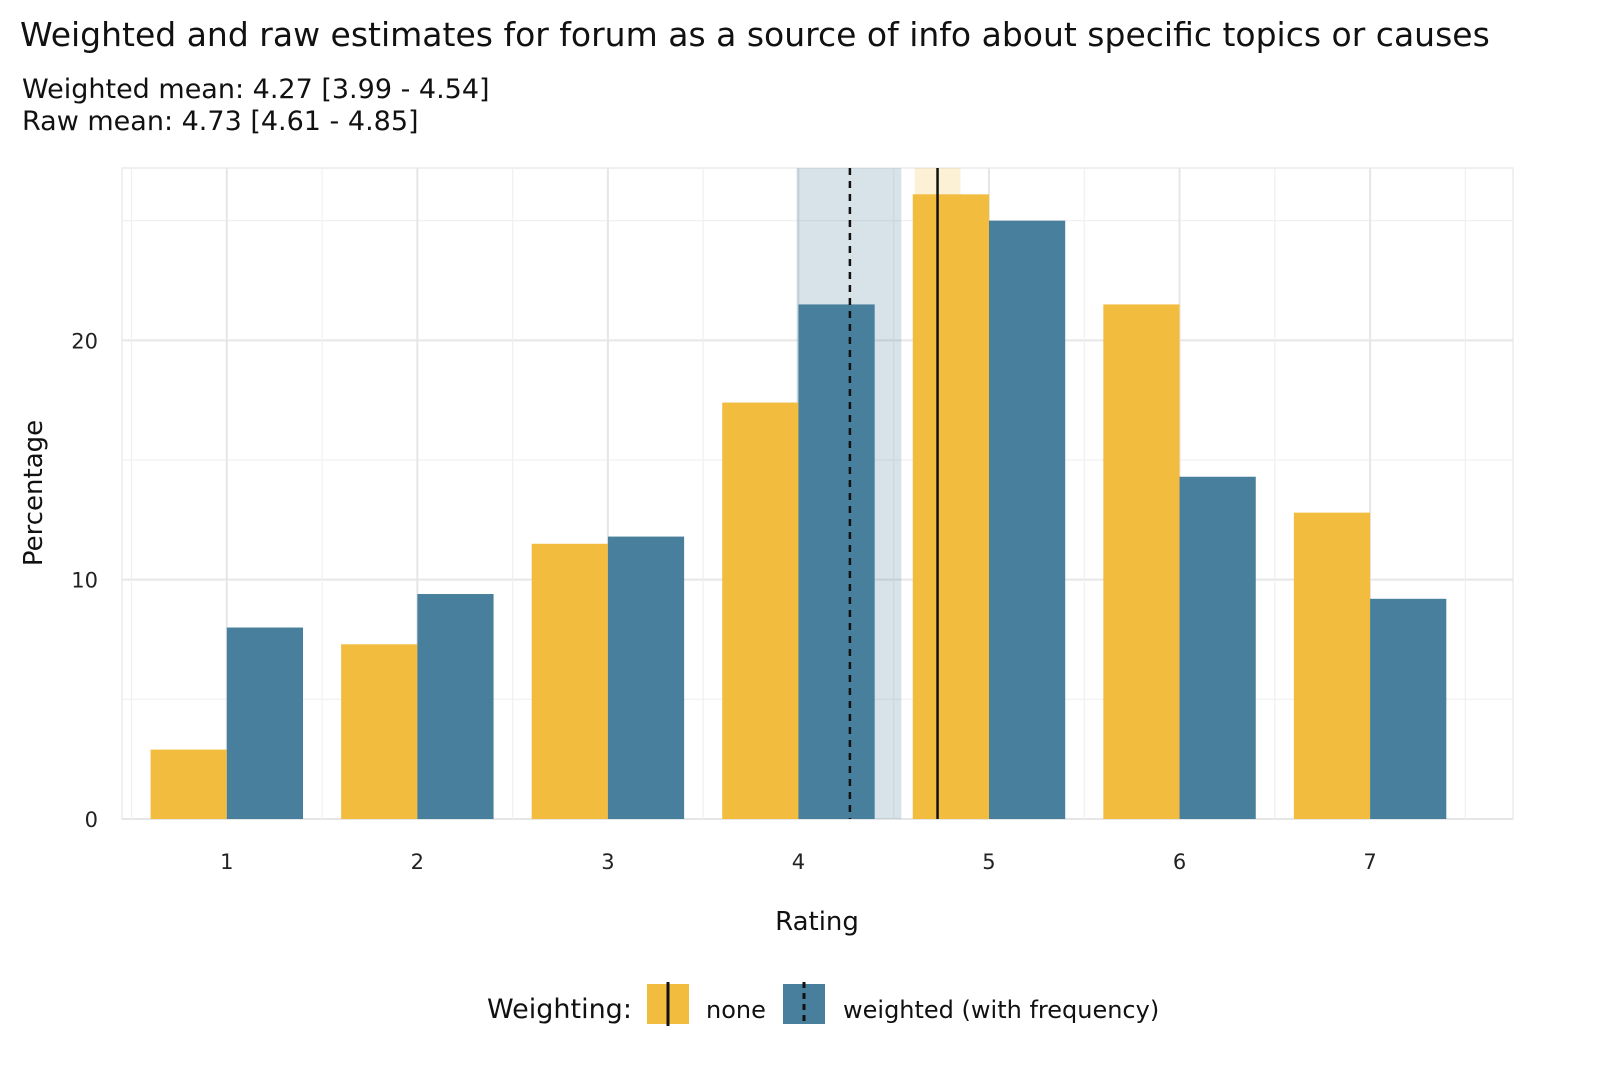 The width and height of the screenshot is (1600, 1065). Describe the element at coordinates (817, 922) in the screenshot. I see `x-axis-title: Rating` at that location.